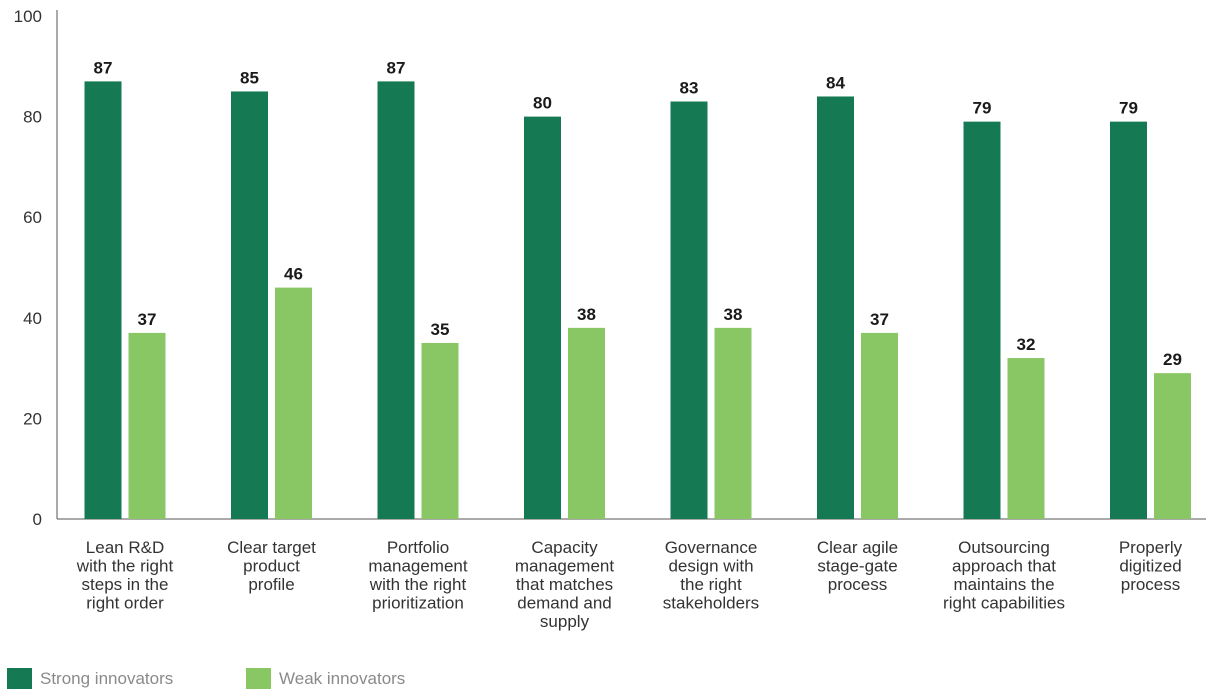  What do you see at coordinates (857, 296) in the screenshot?
I see `bar-group: 84 37` at bounding box center [857, 296].